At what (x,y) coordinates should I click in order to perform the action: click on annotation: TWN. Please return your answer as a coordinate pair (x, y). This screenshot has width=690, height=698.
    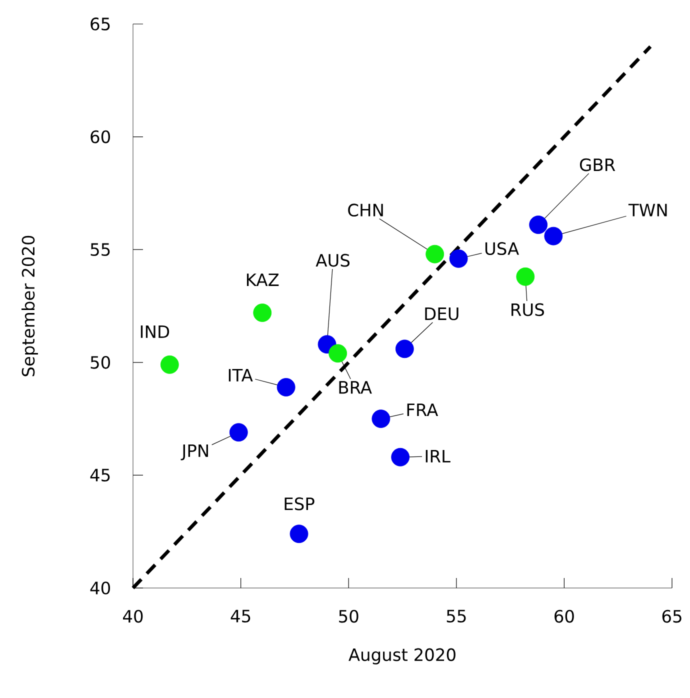
    Looking at the image, I should click on (647, 210).